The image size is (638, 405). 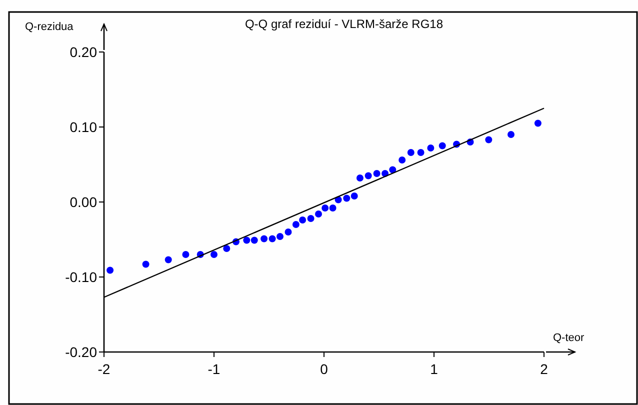 I want to click on y-tick-label: -0.20, so click(x=81, y=352).